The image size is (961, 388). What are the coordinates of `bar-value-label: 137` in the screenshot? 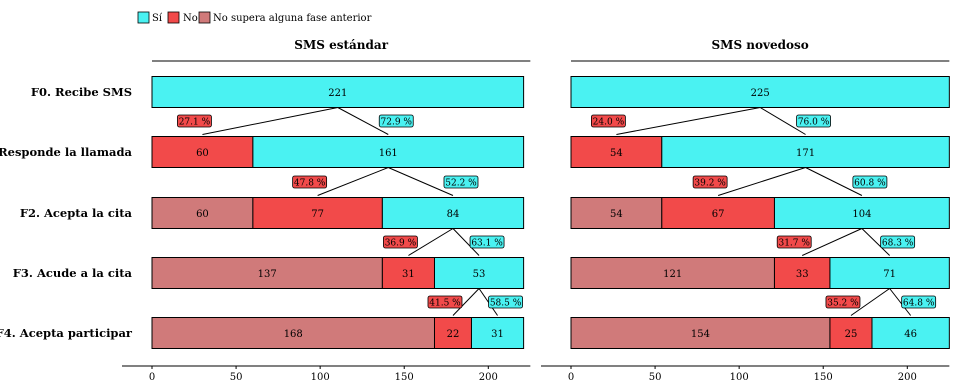 It's located at (267, 274).